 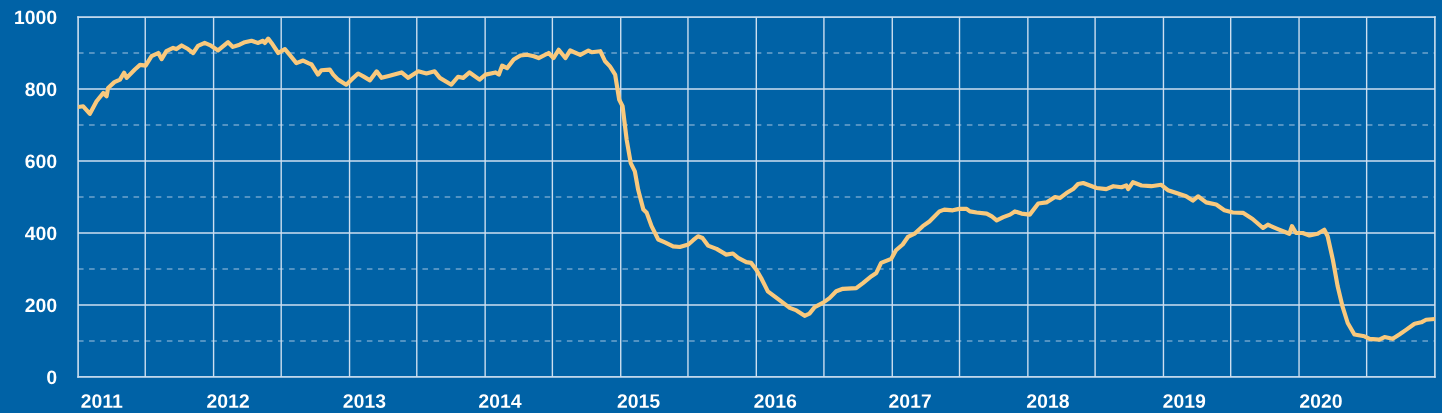 I want to click on x-tick-label: 2017, so click(x=910, y=401).